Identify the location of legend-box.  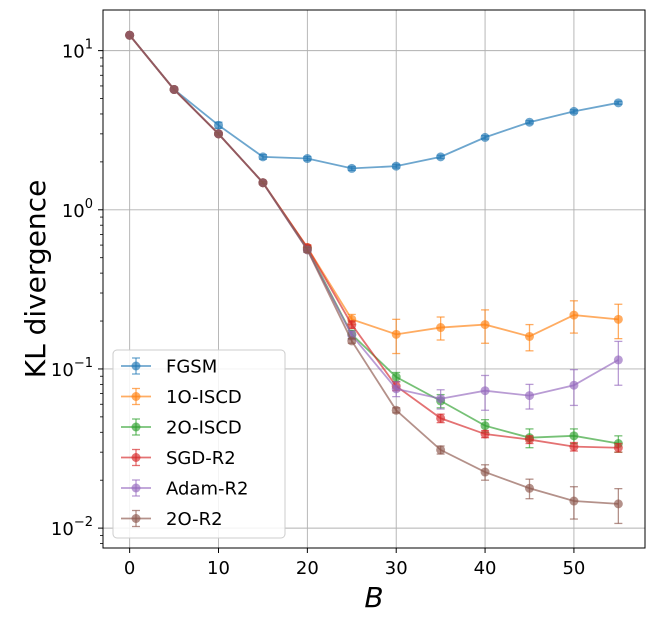
(199, 444).